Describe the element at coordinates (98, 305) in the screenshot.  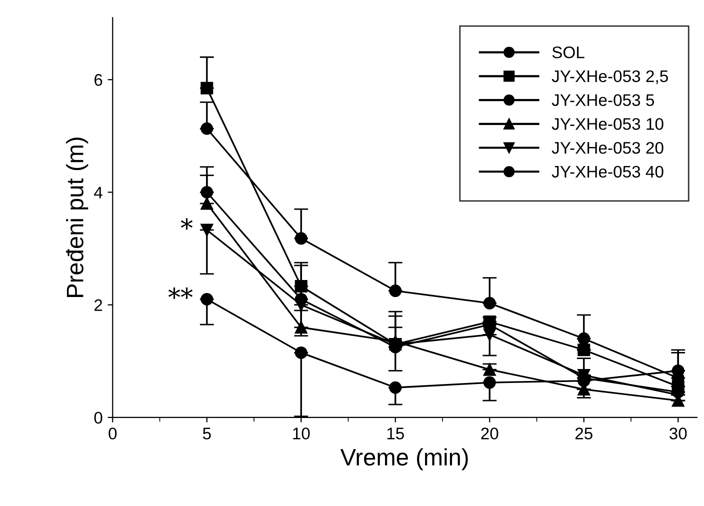
I see `y-tick-label: 2` at that location.